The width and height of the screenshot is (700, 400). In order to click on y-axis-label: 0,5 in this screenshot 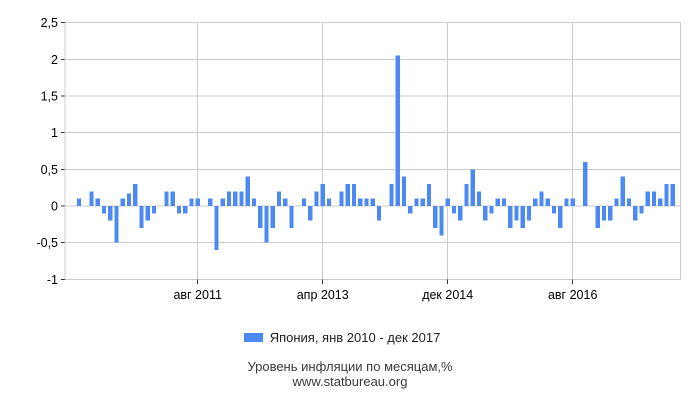, I will do `click(49, 170)`.